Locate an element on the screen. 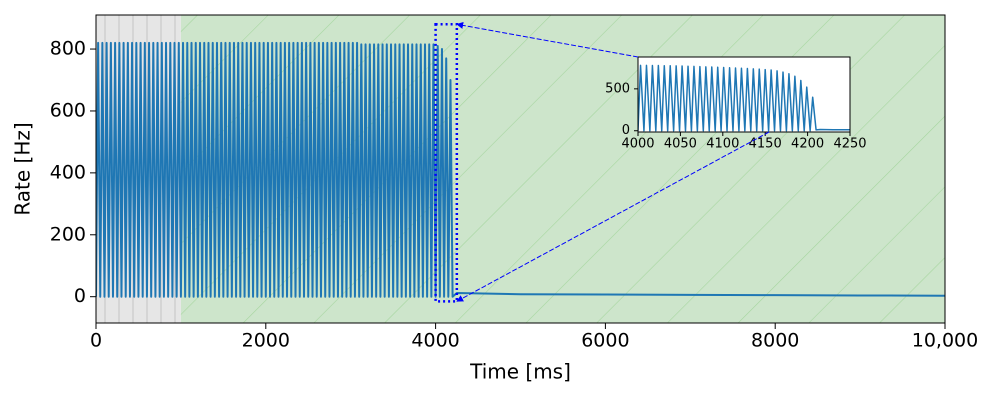 The width and height of the screenshot is (1000, 400). x-tick-label: 4050 is located at coordinates (680, 144).